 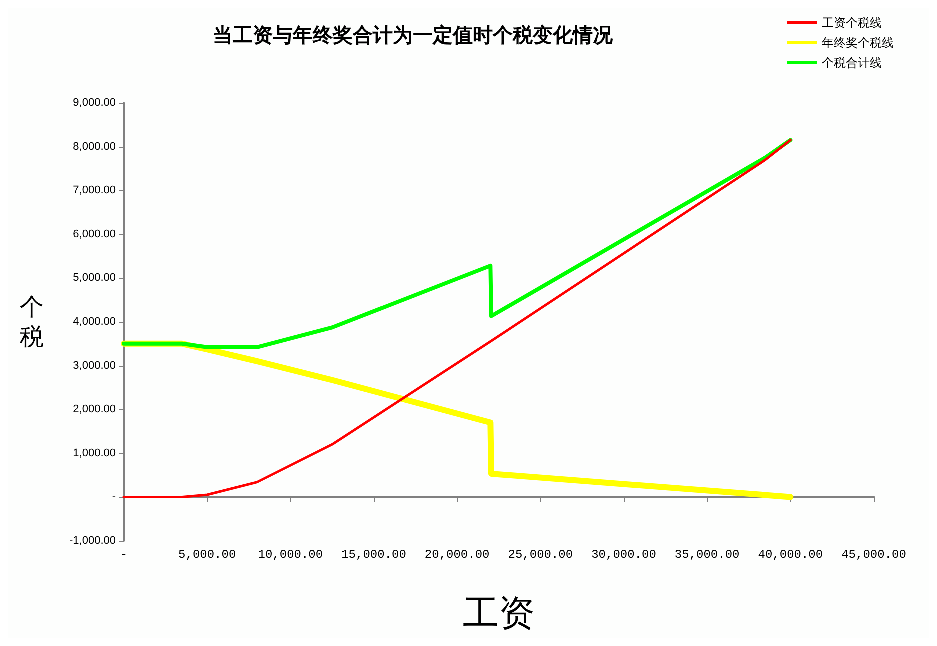 I want to click on x-tick-label: 5,000.00, so click(x=207, y=555).